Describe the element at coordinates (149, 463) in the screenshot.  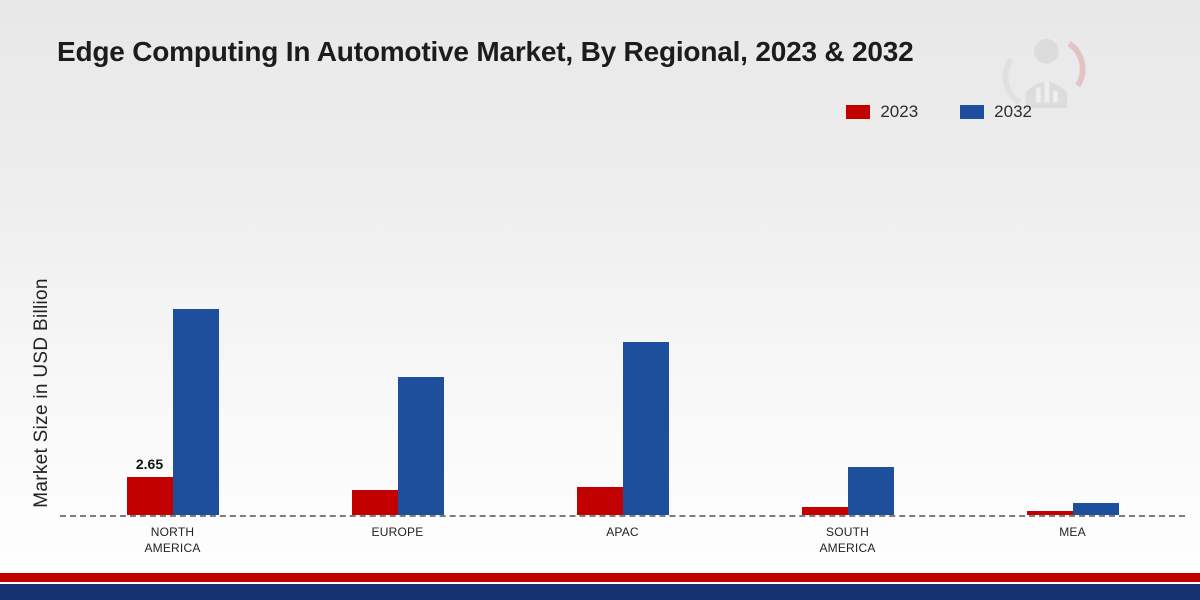
I see `bar-value-label: 2.65` at that location.